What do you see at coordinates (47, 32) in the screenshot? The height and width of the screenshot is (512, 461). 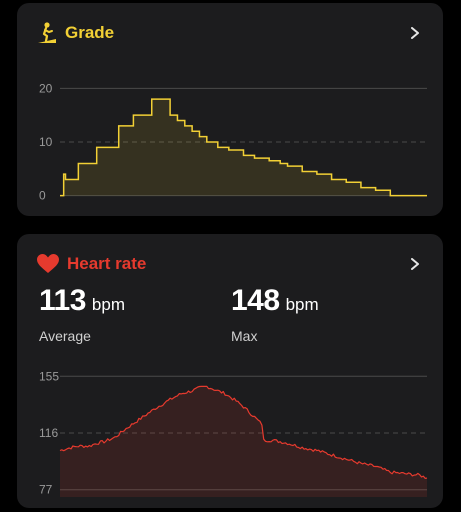 I see `grade-icon` at bounding box center [47, 32].